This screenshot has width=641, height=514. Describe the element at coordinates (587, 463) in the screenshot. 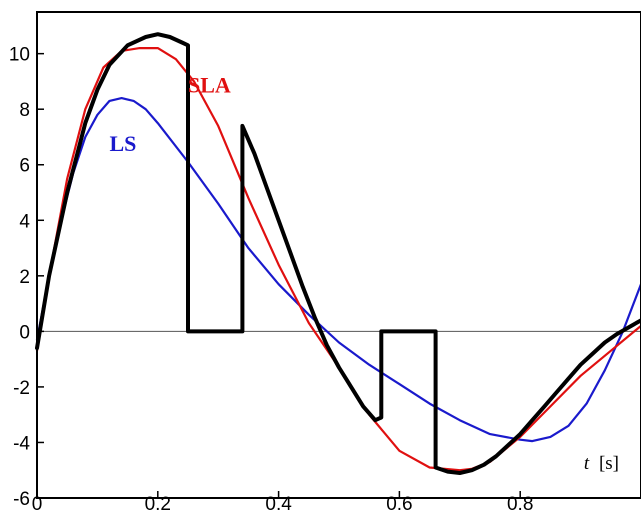

I see `x-axis-label-var: t` at that location.